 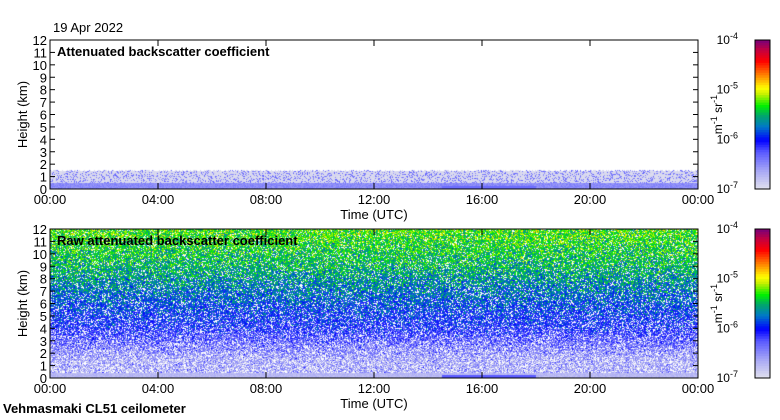 I want to click on y-tick-label: 1, so click(x=43, y=177).